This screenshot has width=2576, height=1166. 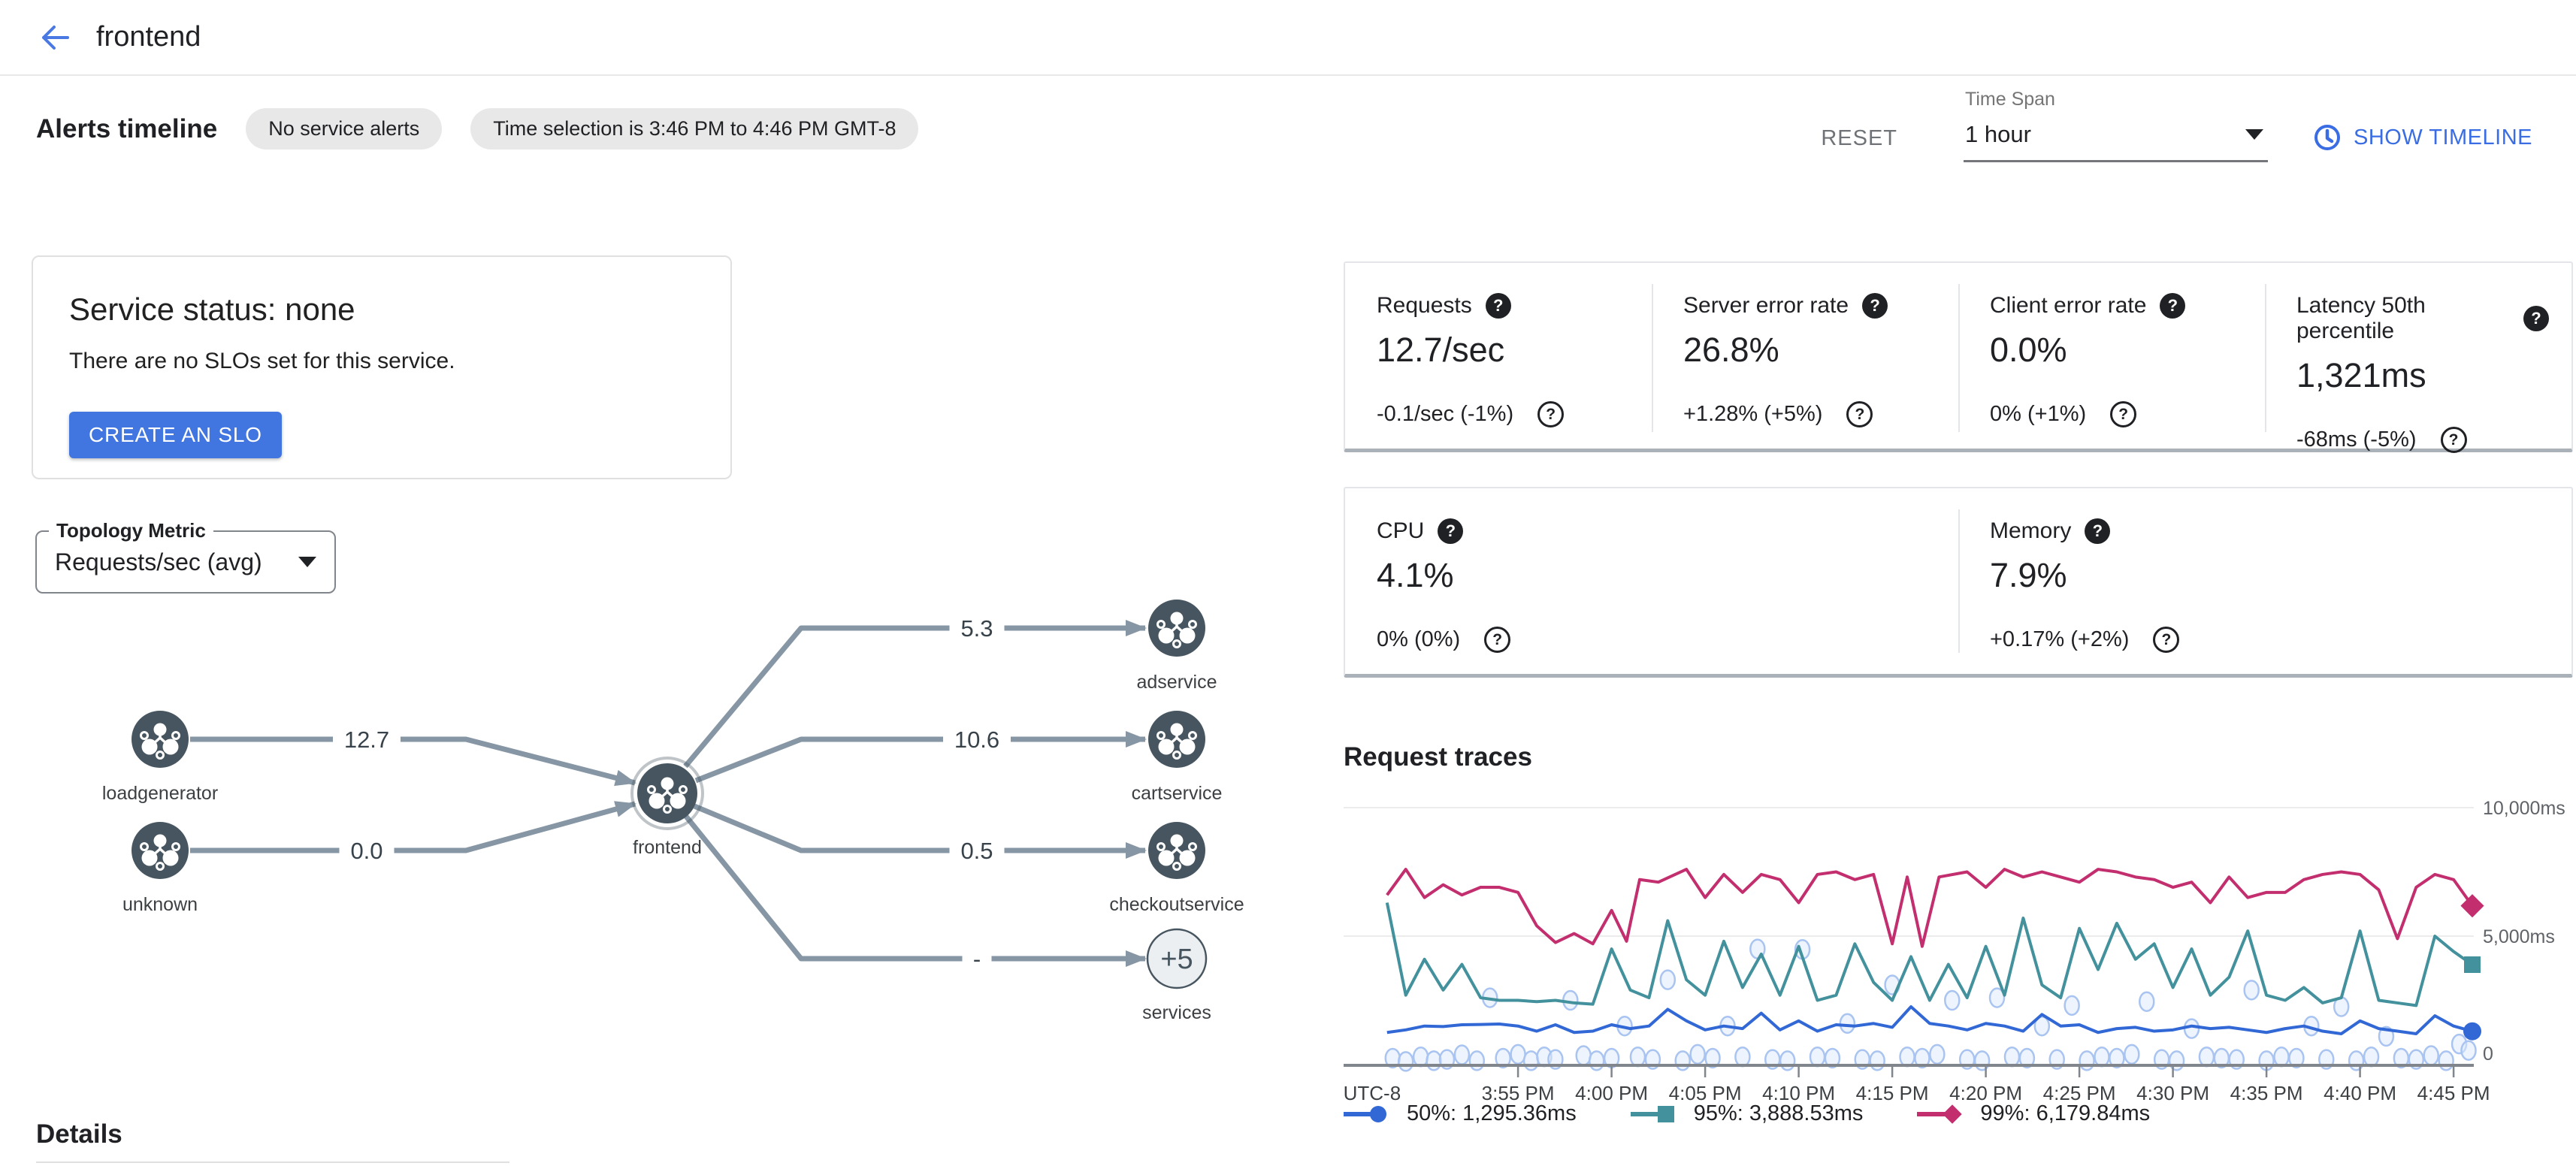 I want to click on svg-text: services, so click(x=1177, y=1013).